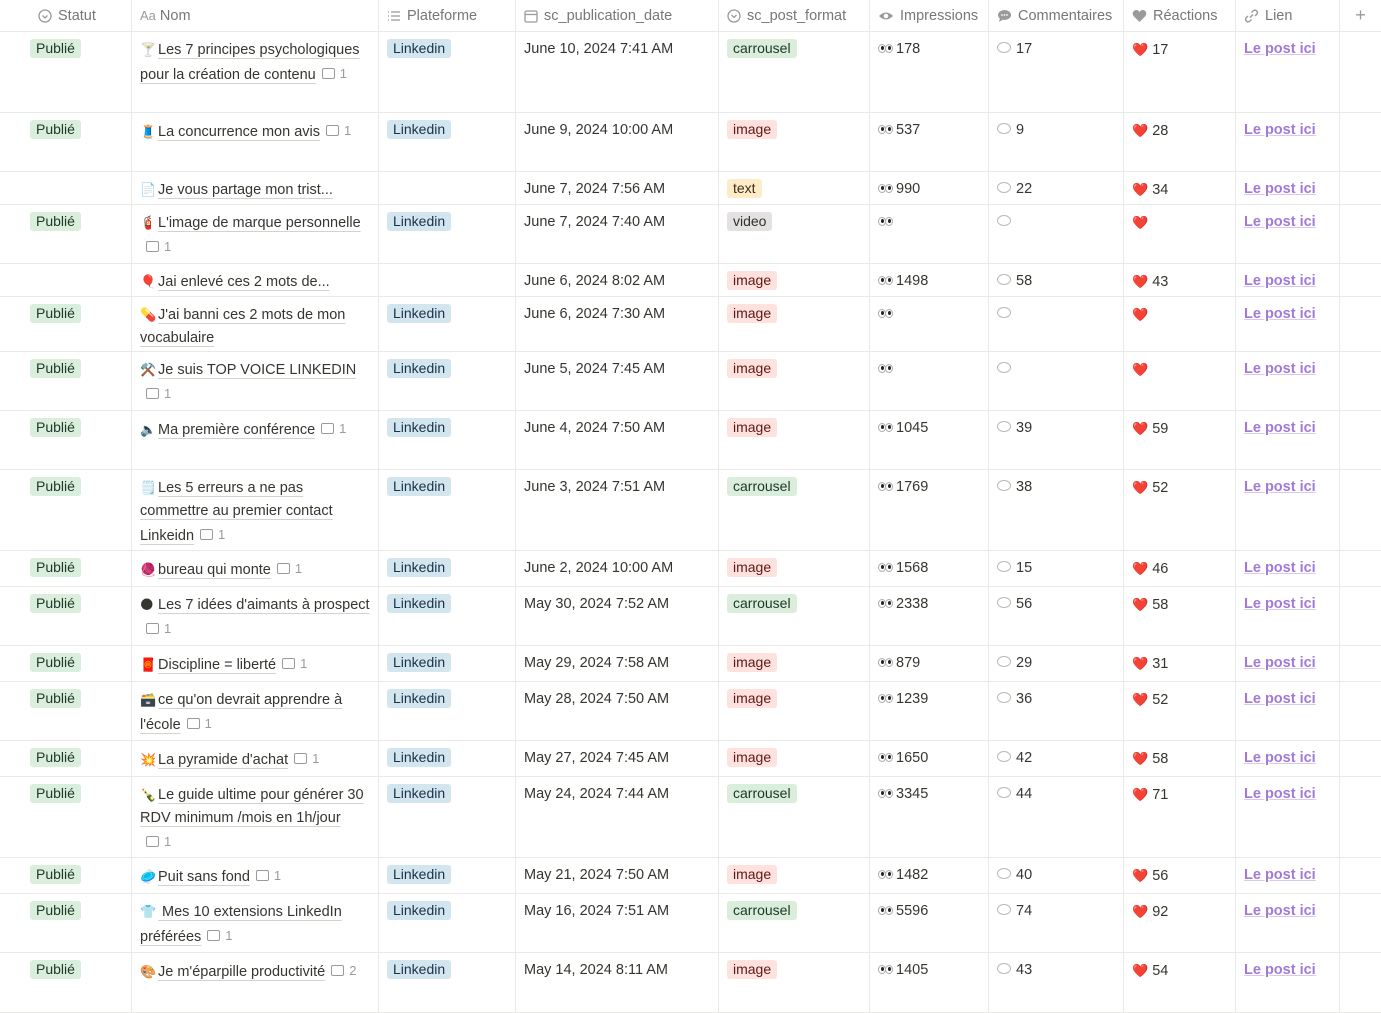  What do you see at coordinates (617, 663) in the screenshot?
I see `date-cell: May 29, 2024 7:58 AM` at bounding box center [617, 663].